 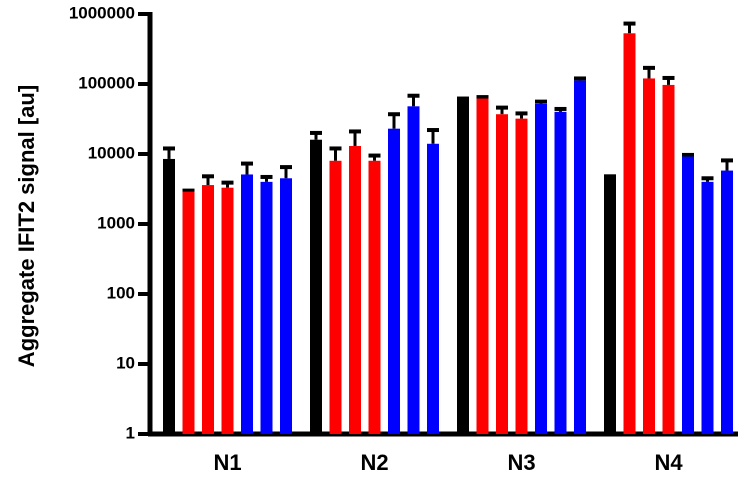 What do you see at coordinates (668, 462) in the screenshot?
I see `x-tick-label: N4` at bounding box center [668, 462].